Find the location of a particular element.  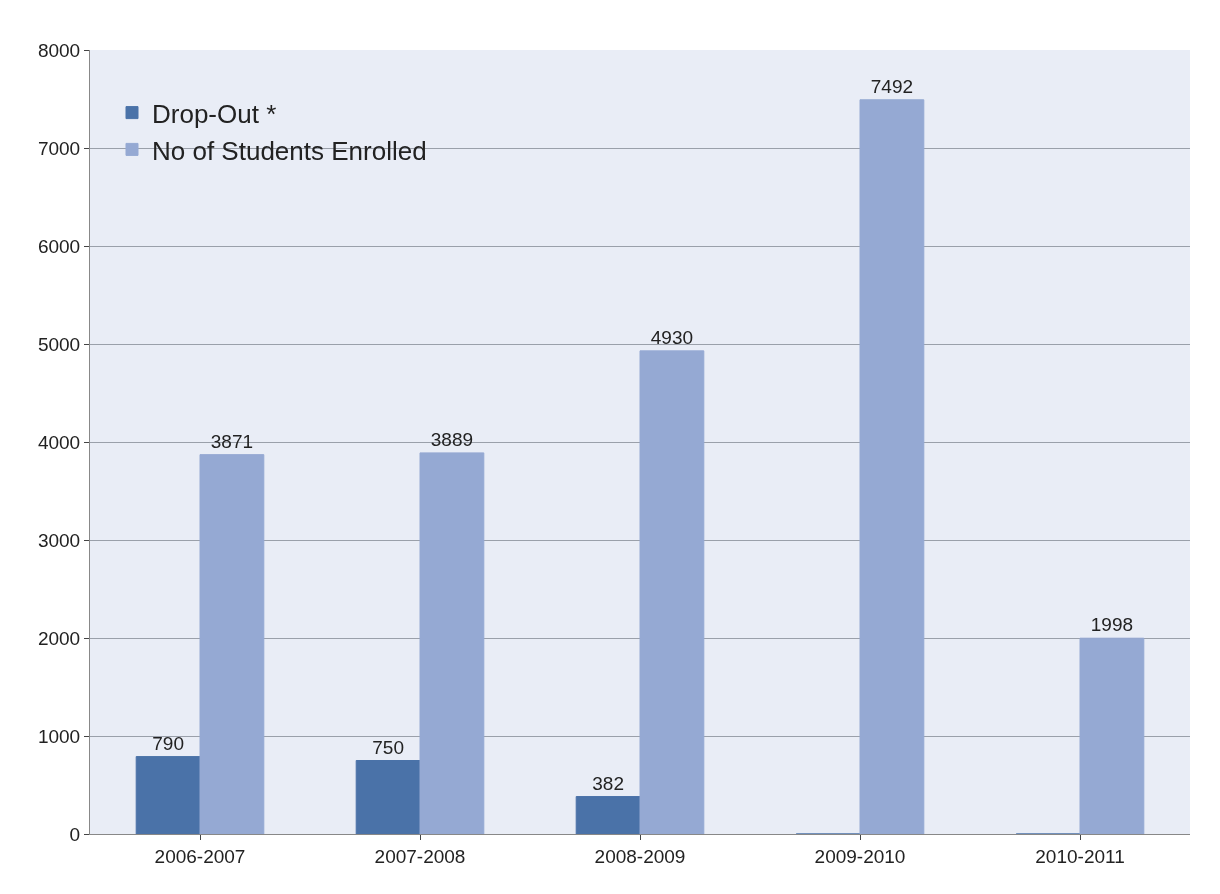

y-tick-label: 3000 is located at coordinates (59, 540).